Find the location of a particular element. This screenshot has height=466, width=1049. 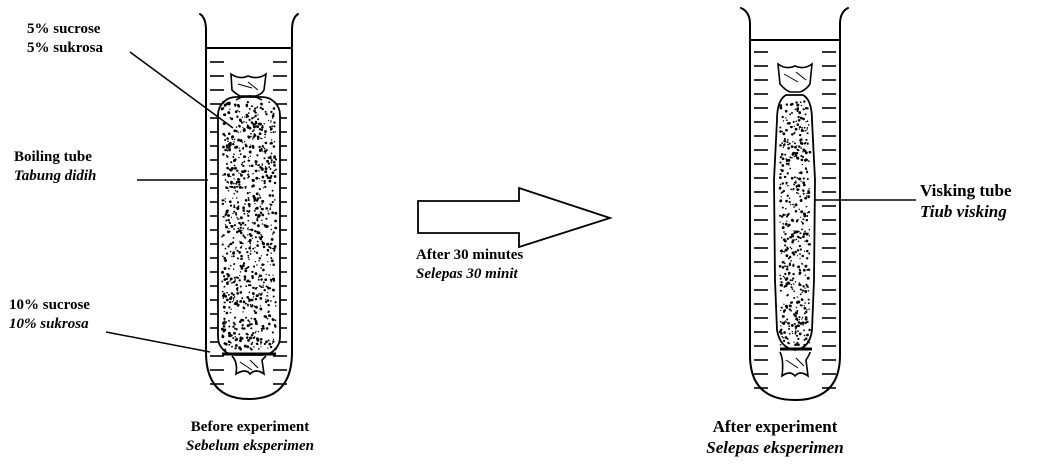

caption-before-experiment-ms: Sebelum eksperimen is located at coordinates (250, 446).